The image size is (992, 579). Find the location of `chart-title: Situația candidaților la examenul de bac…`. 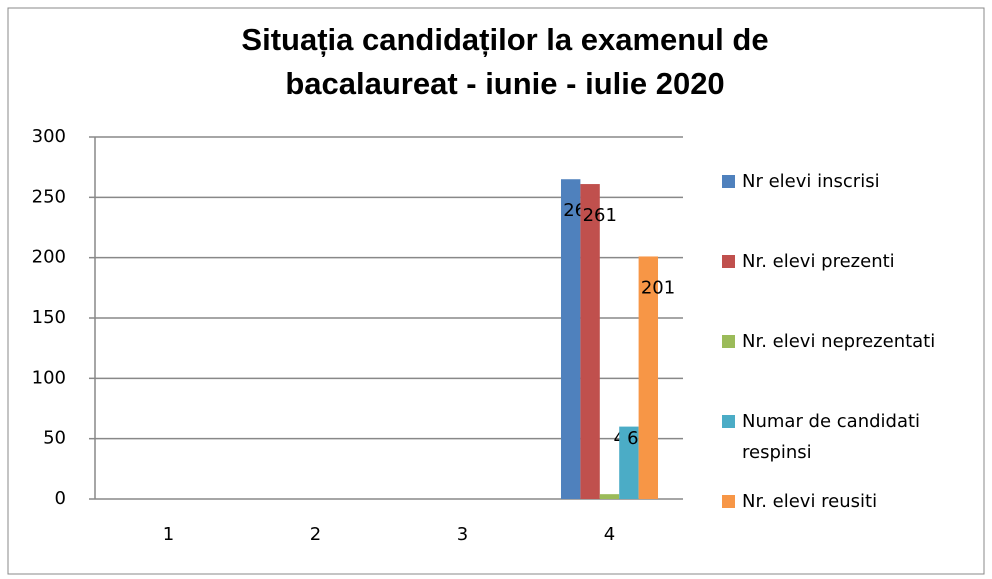

chart-title: Situația candidaților la examenul de bac… is located at coordinates (505, 61).